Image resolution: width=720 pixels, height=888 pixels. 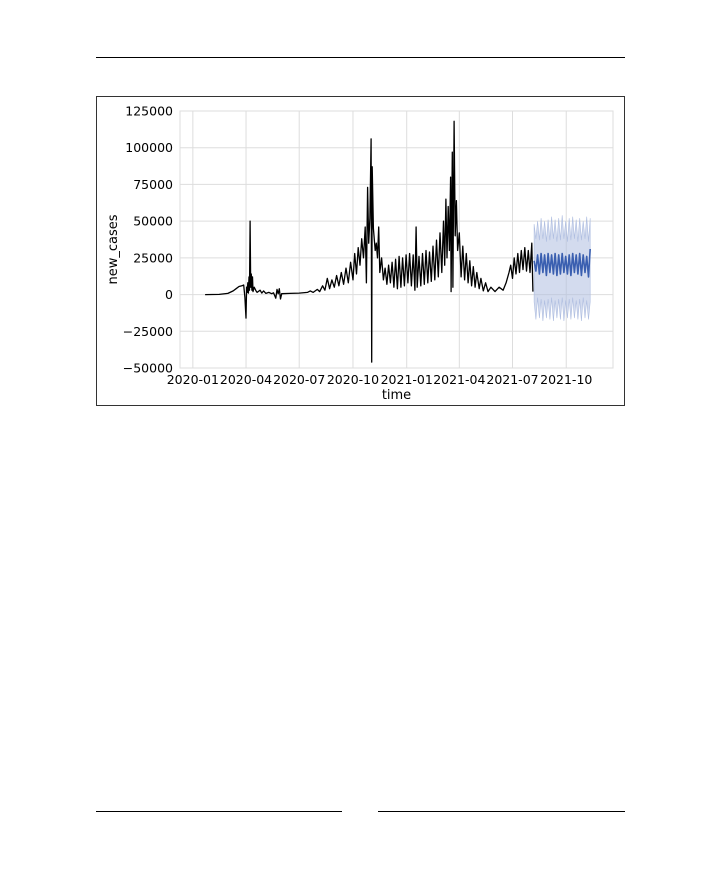 What do you see at coordinates (148, 240) in the screenshot?
I see `y-axis-ticks: 125000 100000 75000 50000 25000 0 −25000 −50000` at bounding box center [148, 240].